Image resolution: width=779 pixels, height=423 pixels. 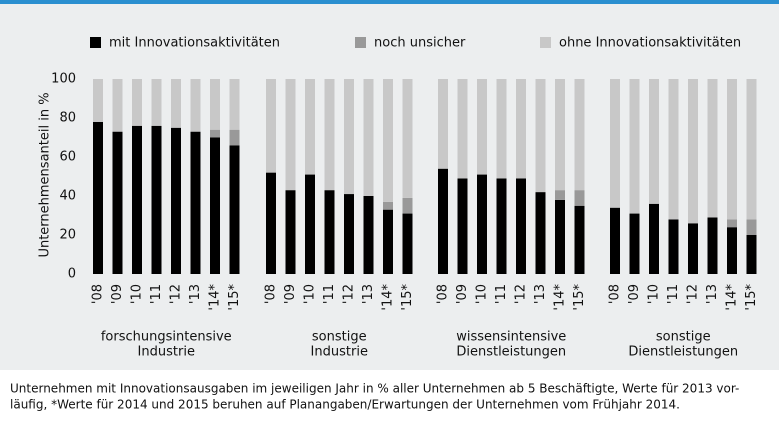 What do you see at coordinates (67, 235) in the screenshot?
I see `y-tick-label: 20` at bounding box center [67, 235].